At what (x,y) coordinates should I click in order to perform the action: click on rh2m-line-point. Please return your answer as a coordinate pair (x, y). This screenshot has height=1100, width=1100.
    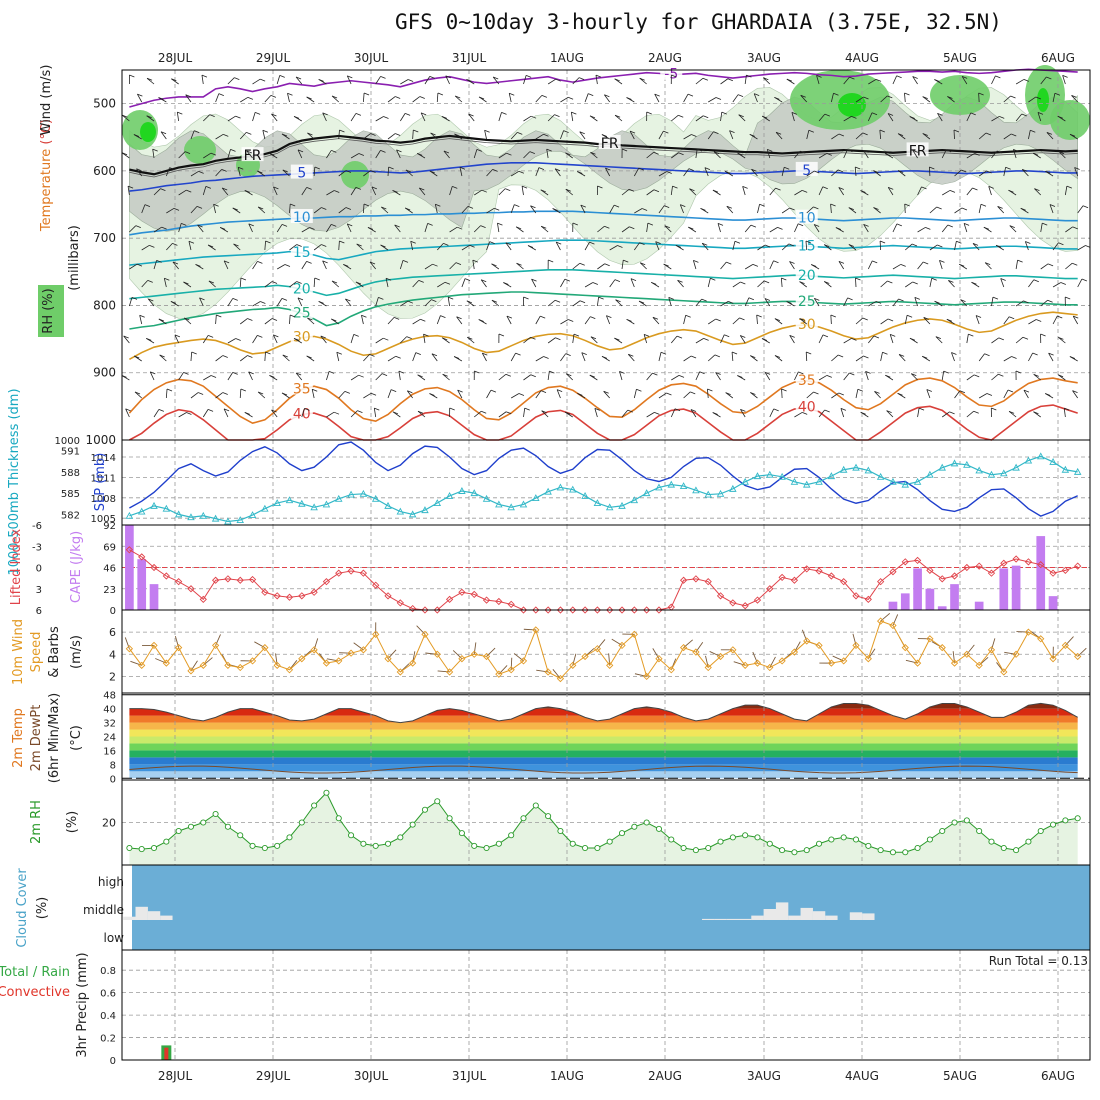
    Looking at the image, I should click on (856, 839).